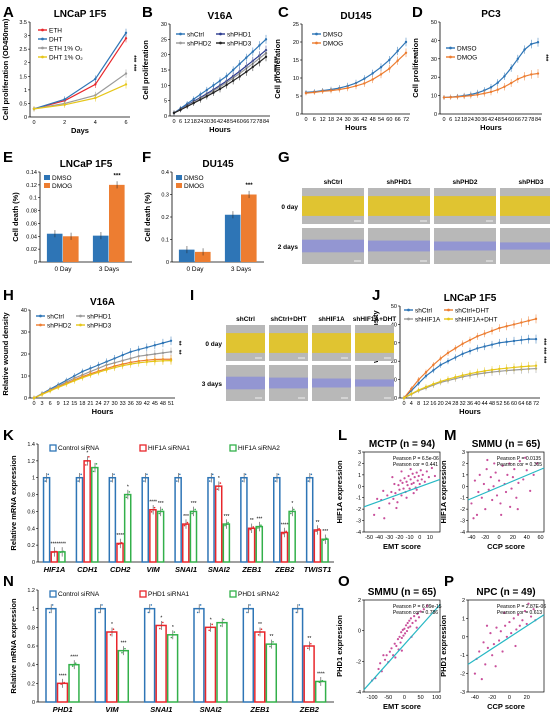 This screenshot has height=725, width=550. What do you see at coordinates (394, 362) in the screenshot?
I see `y-tick-label: 20` at bounding box center [394, 362].